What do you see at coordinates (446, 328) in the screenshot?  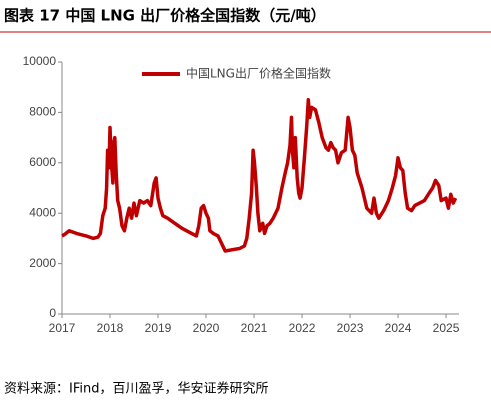 I see `x-tick-label: 2025` at bounding box center [446, 328].